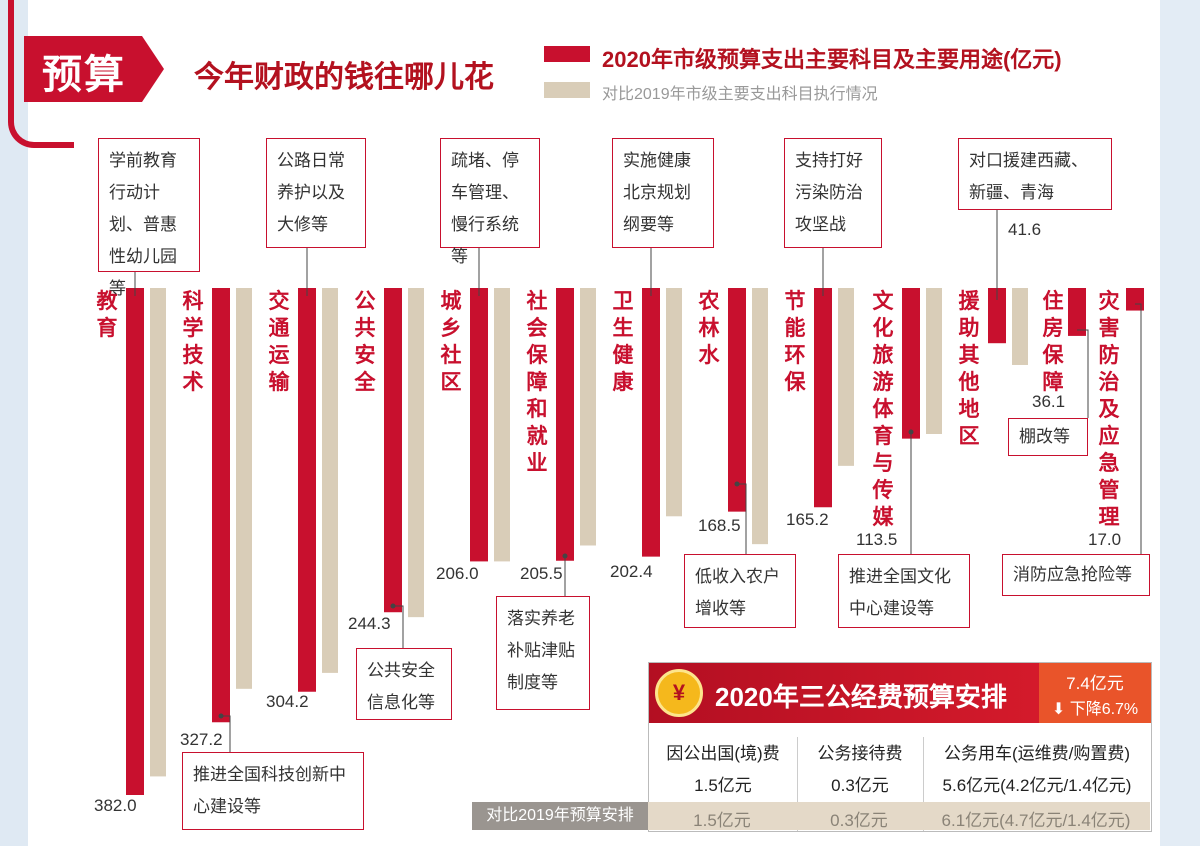 Image resolution: width=1200 pixels, height=846 pixels. I want to click on bar-2019-public-safety, so click(416, 453).